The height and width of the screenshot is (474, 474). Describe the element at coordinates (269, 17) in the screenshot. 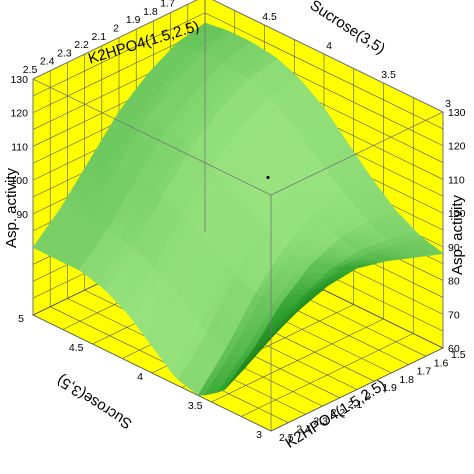

I see `sucrose-back-tick: 4.5` at that location.